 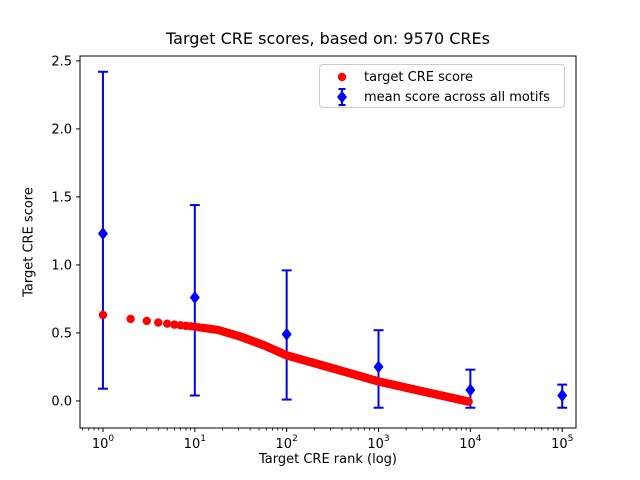 I want to click on legend-label: mean score across all motifs, so click(x=457, y=97).